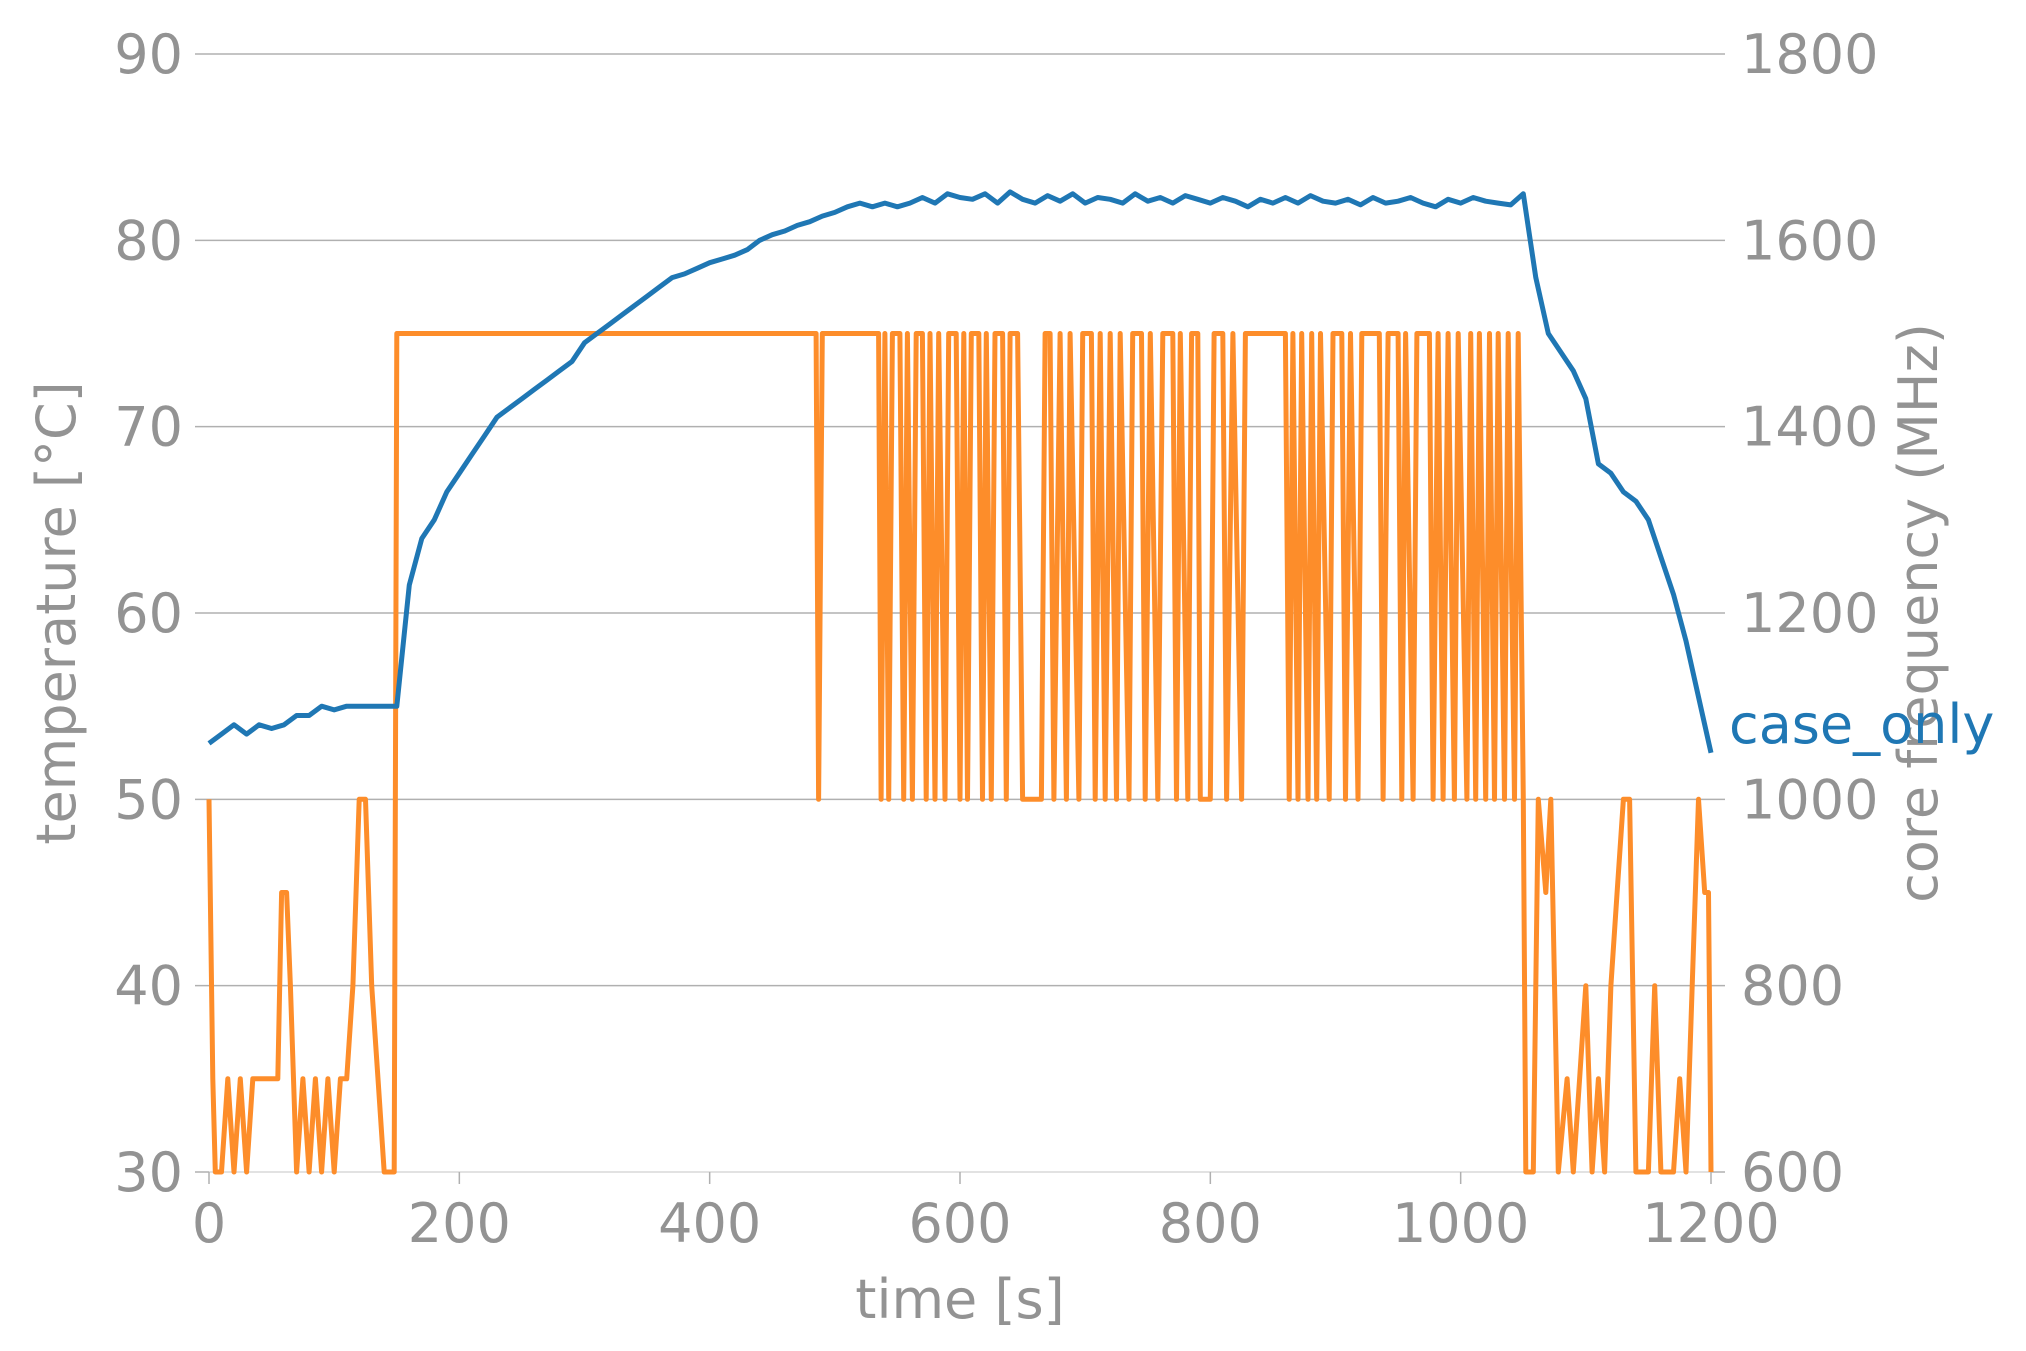  What do you see at coordinates (148, 54) in the screenshot?
I see `y-tick-label: 90` at bounding box center [148, 54].